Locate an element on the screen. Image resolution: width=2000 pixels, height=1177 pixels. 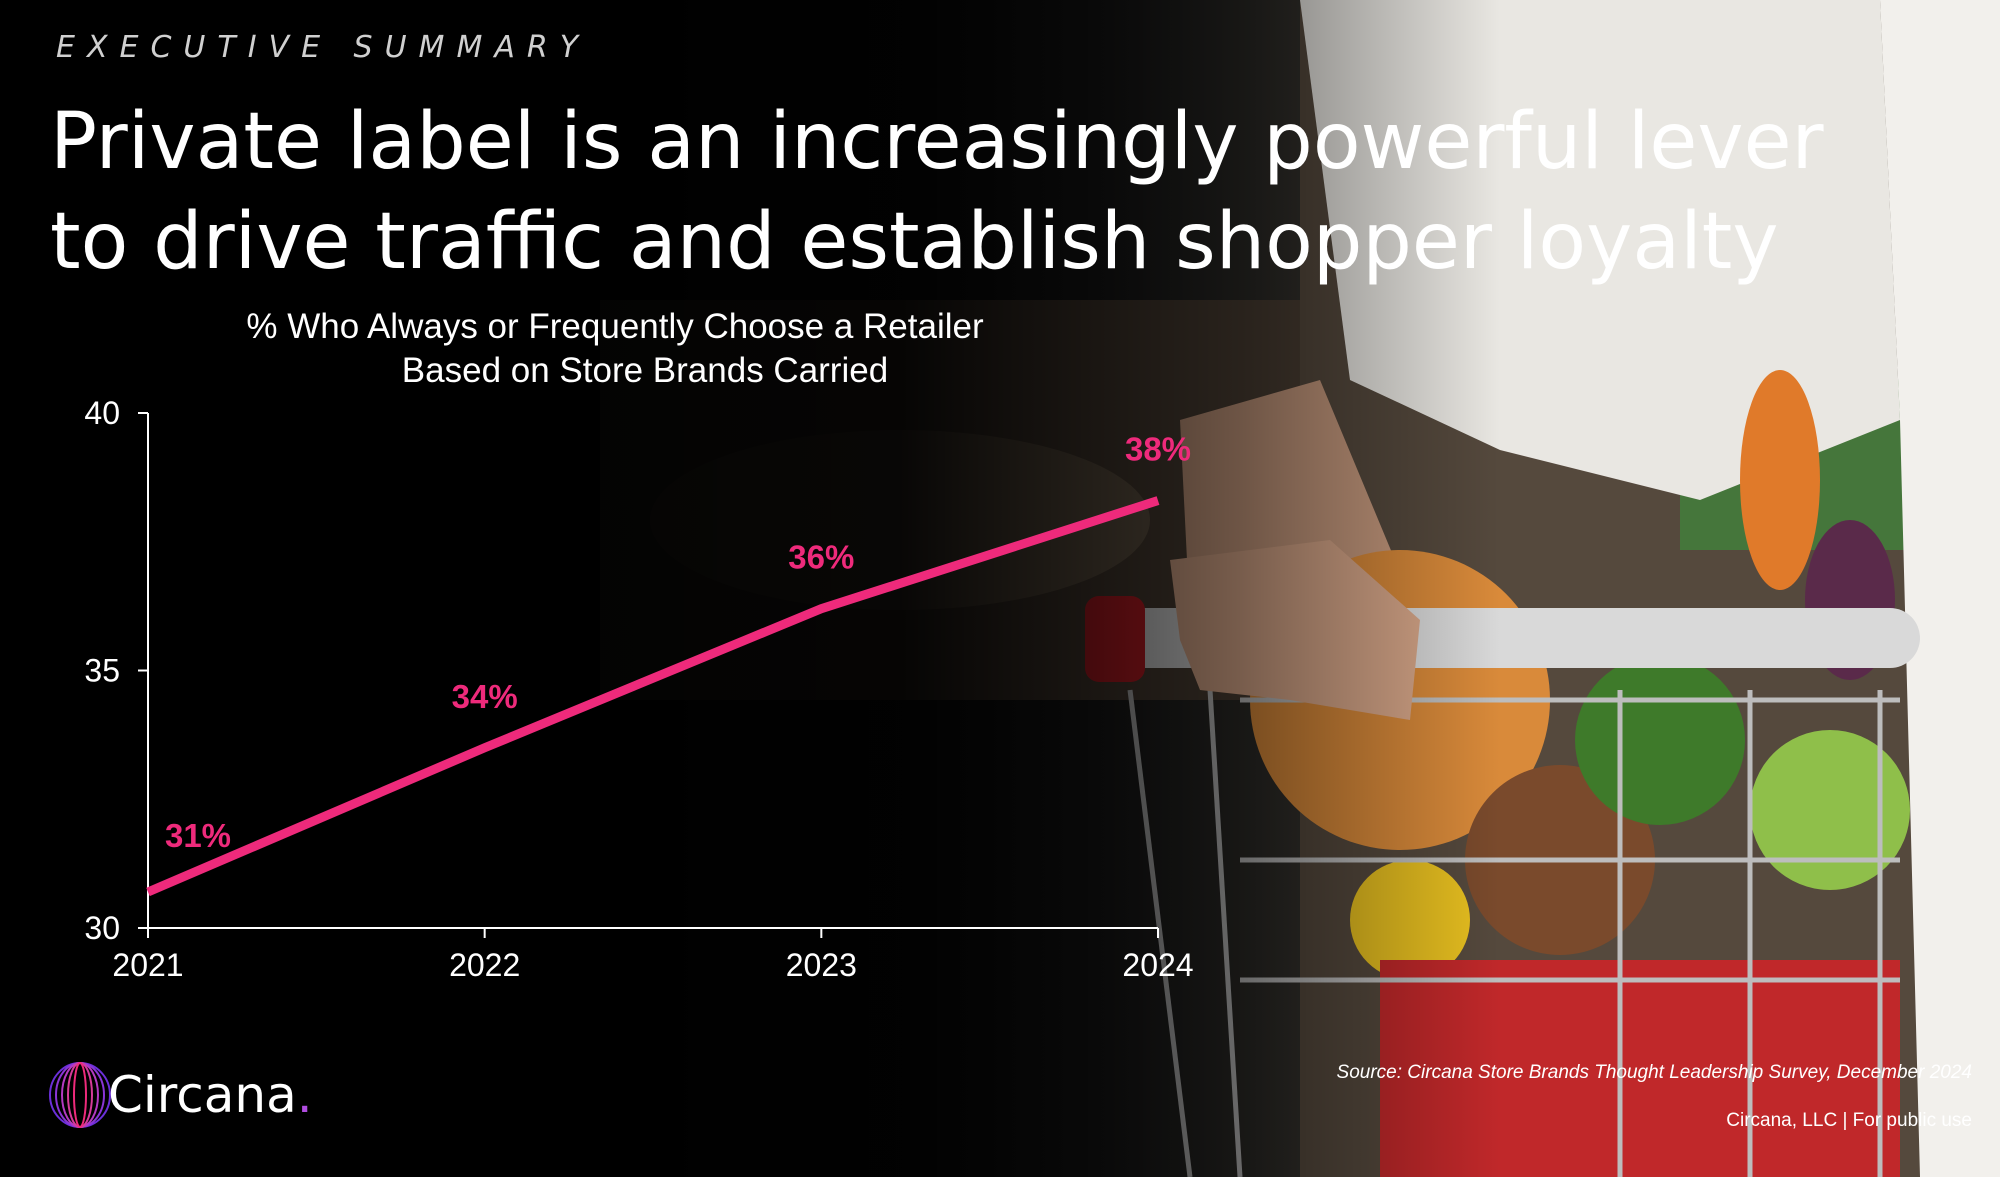
x-tick-label: 2024 is located at coordinates (1157, 965).